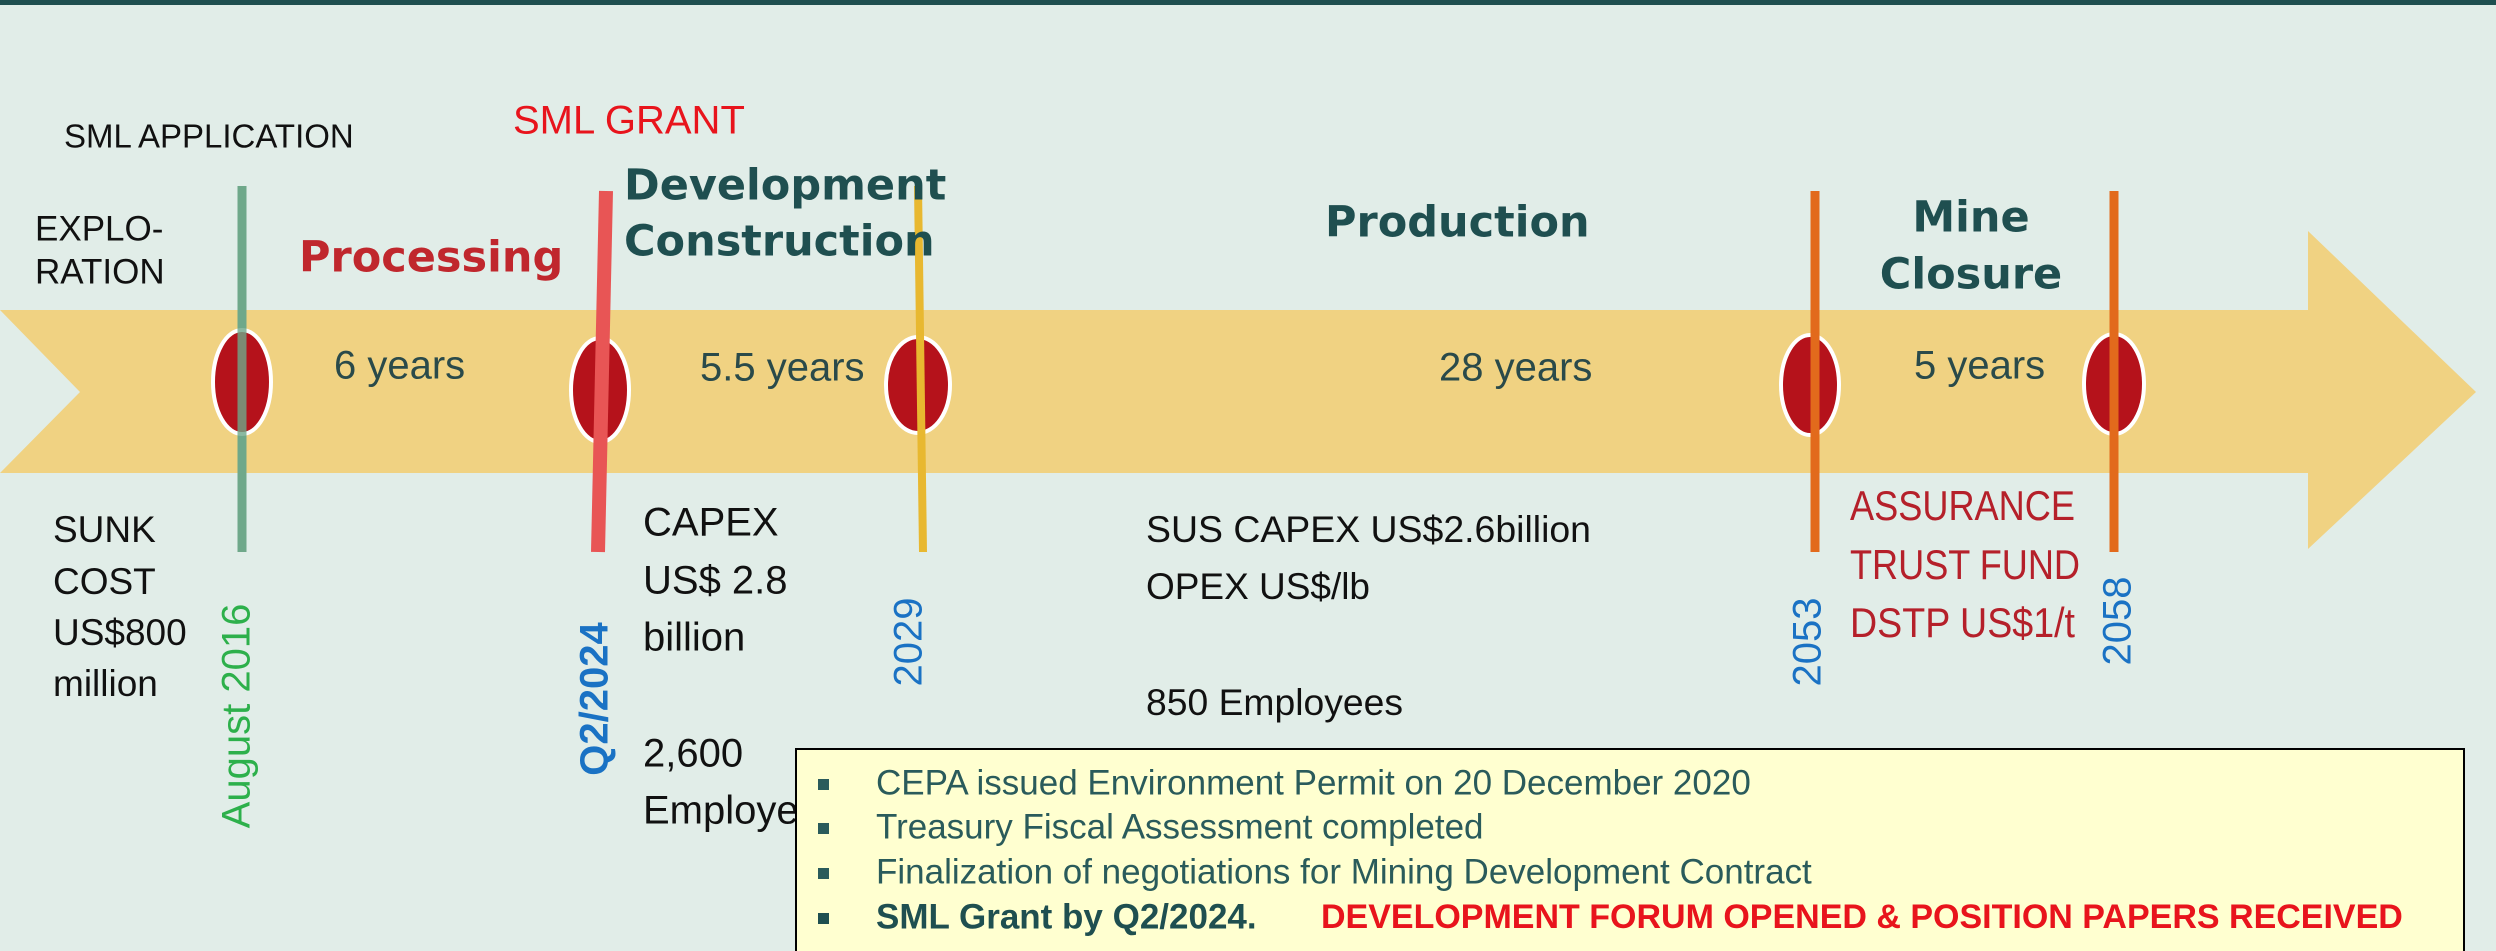 This screenshot has height=951, width=2496. What do you see at coordinates (1248, 2) in the screenshot?
I see `top-bar` at bounding box center [1248, 2].